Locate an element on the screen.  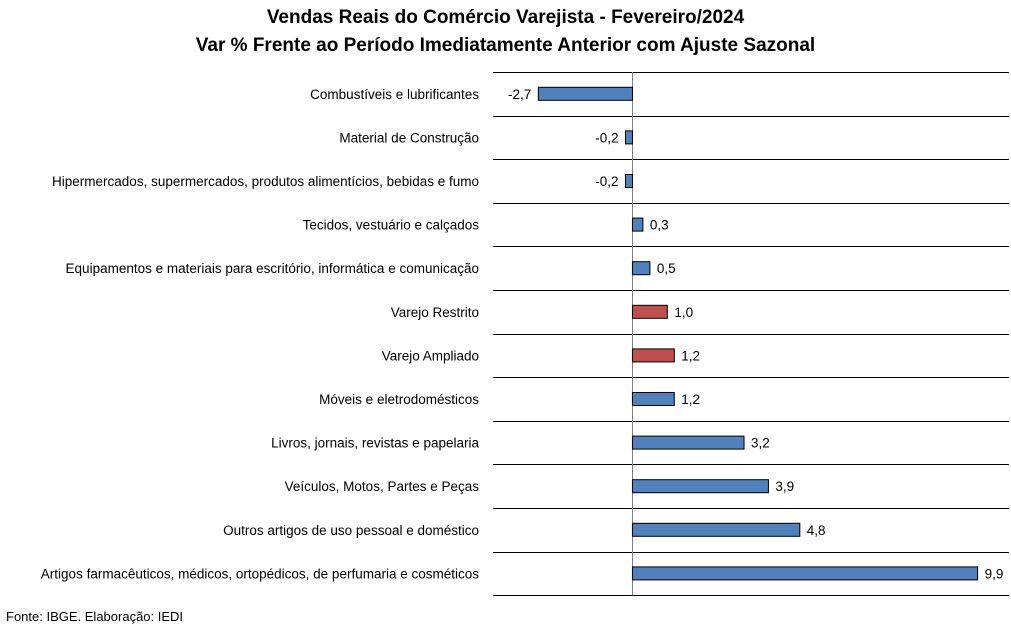
category-label: Varejo Ampliado is located at coordinates (430, 355).